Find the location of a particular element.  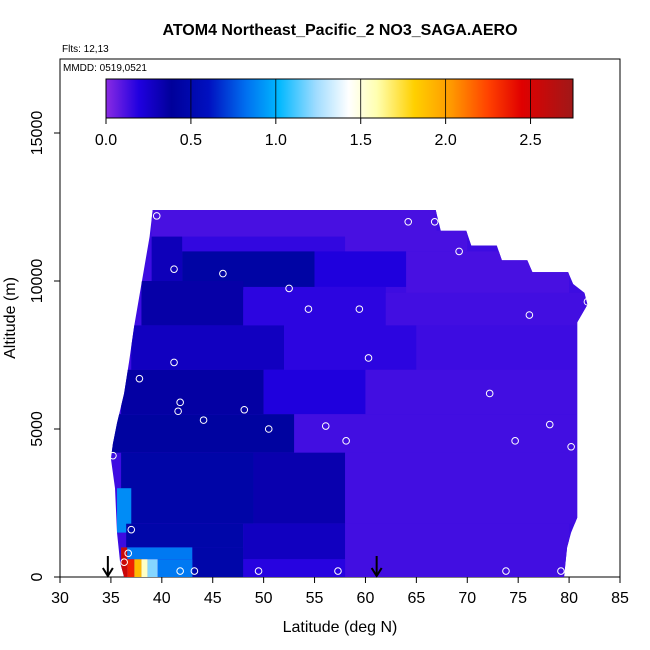

x-tick-label: 65 is located at coordinates (416, 598).